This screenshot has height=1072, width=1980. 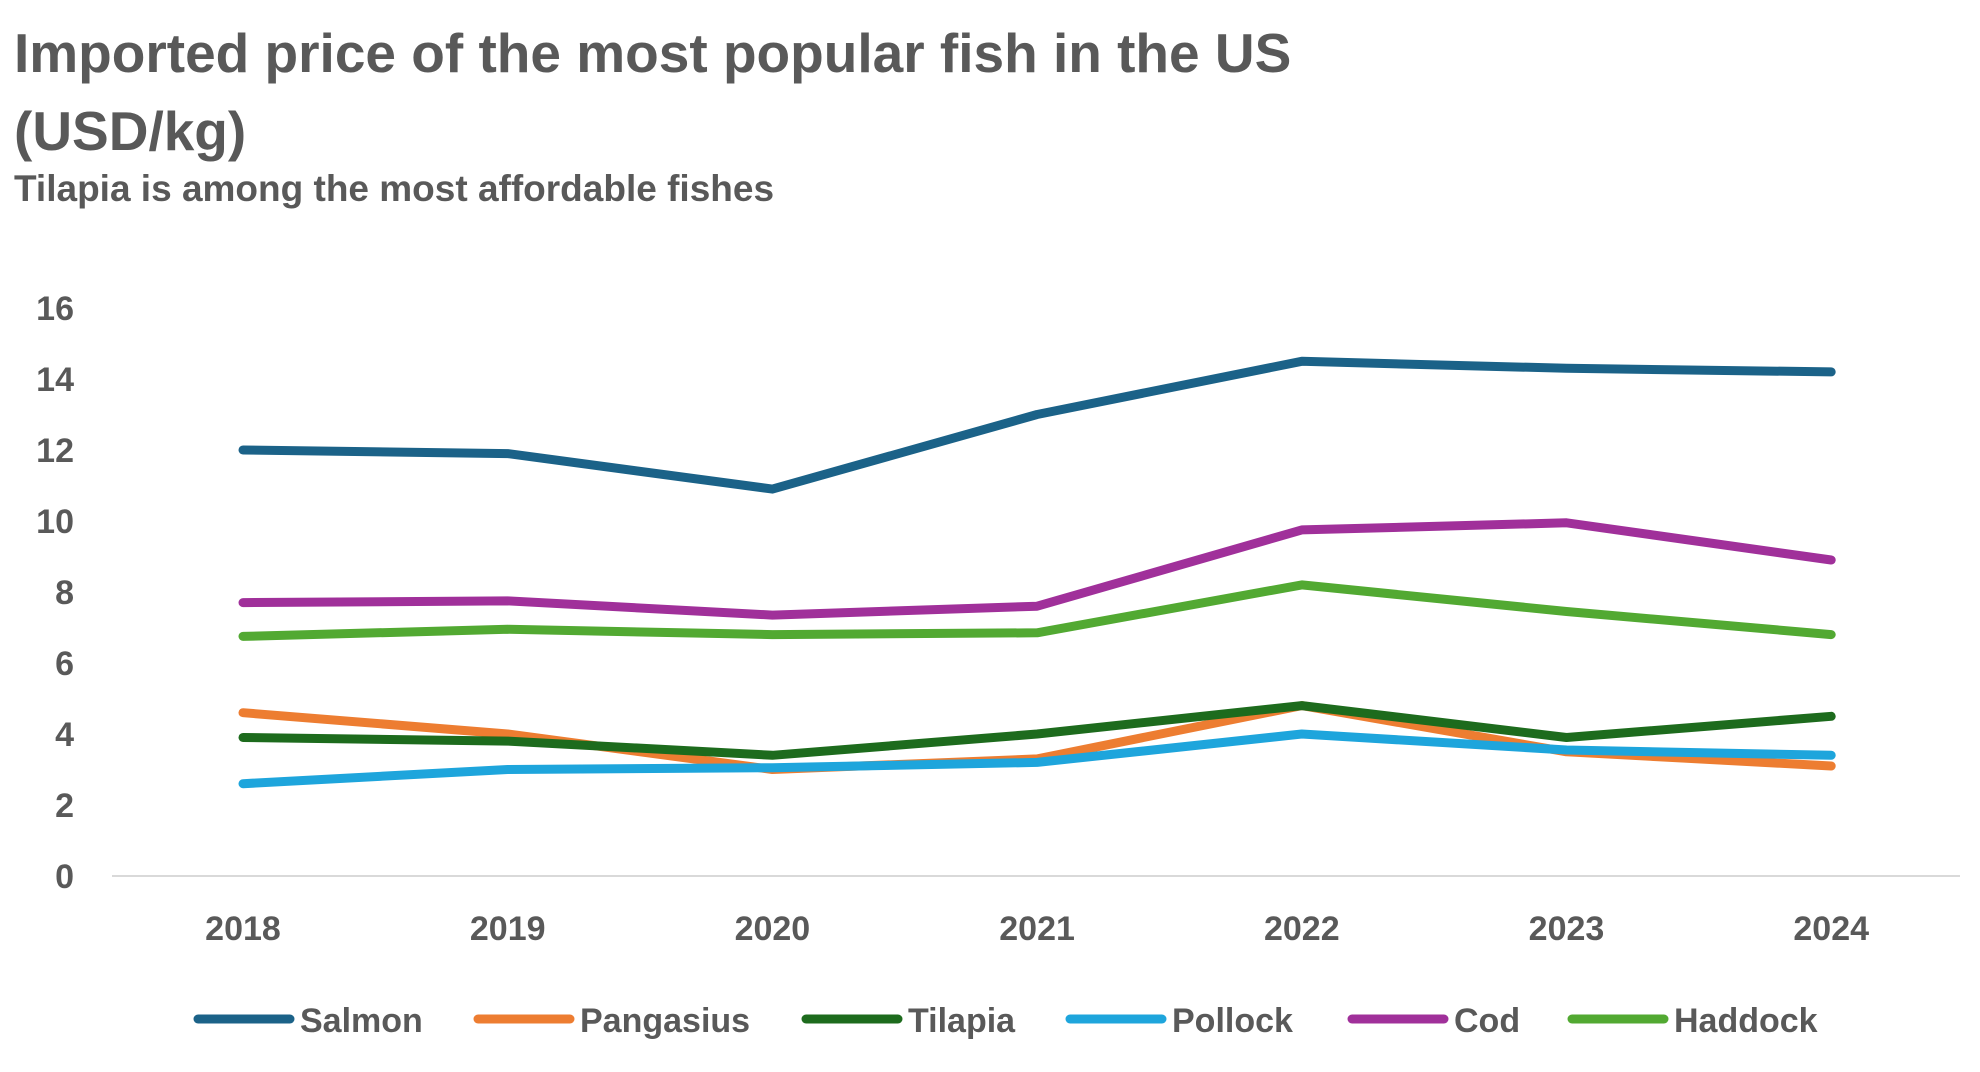 I want to click on y-tick-label: 4, so click(x=64, y=735).